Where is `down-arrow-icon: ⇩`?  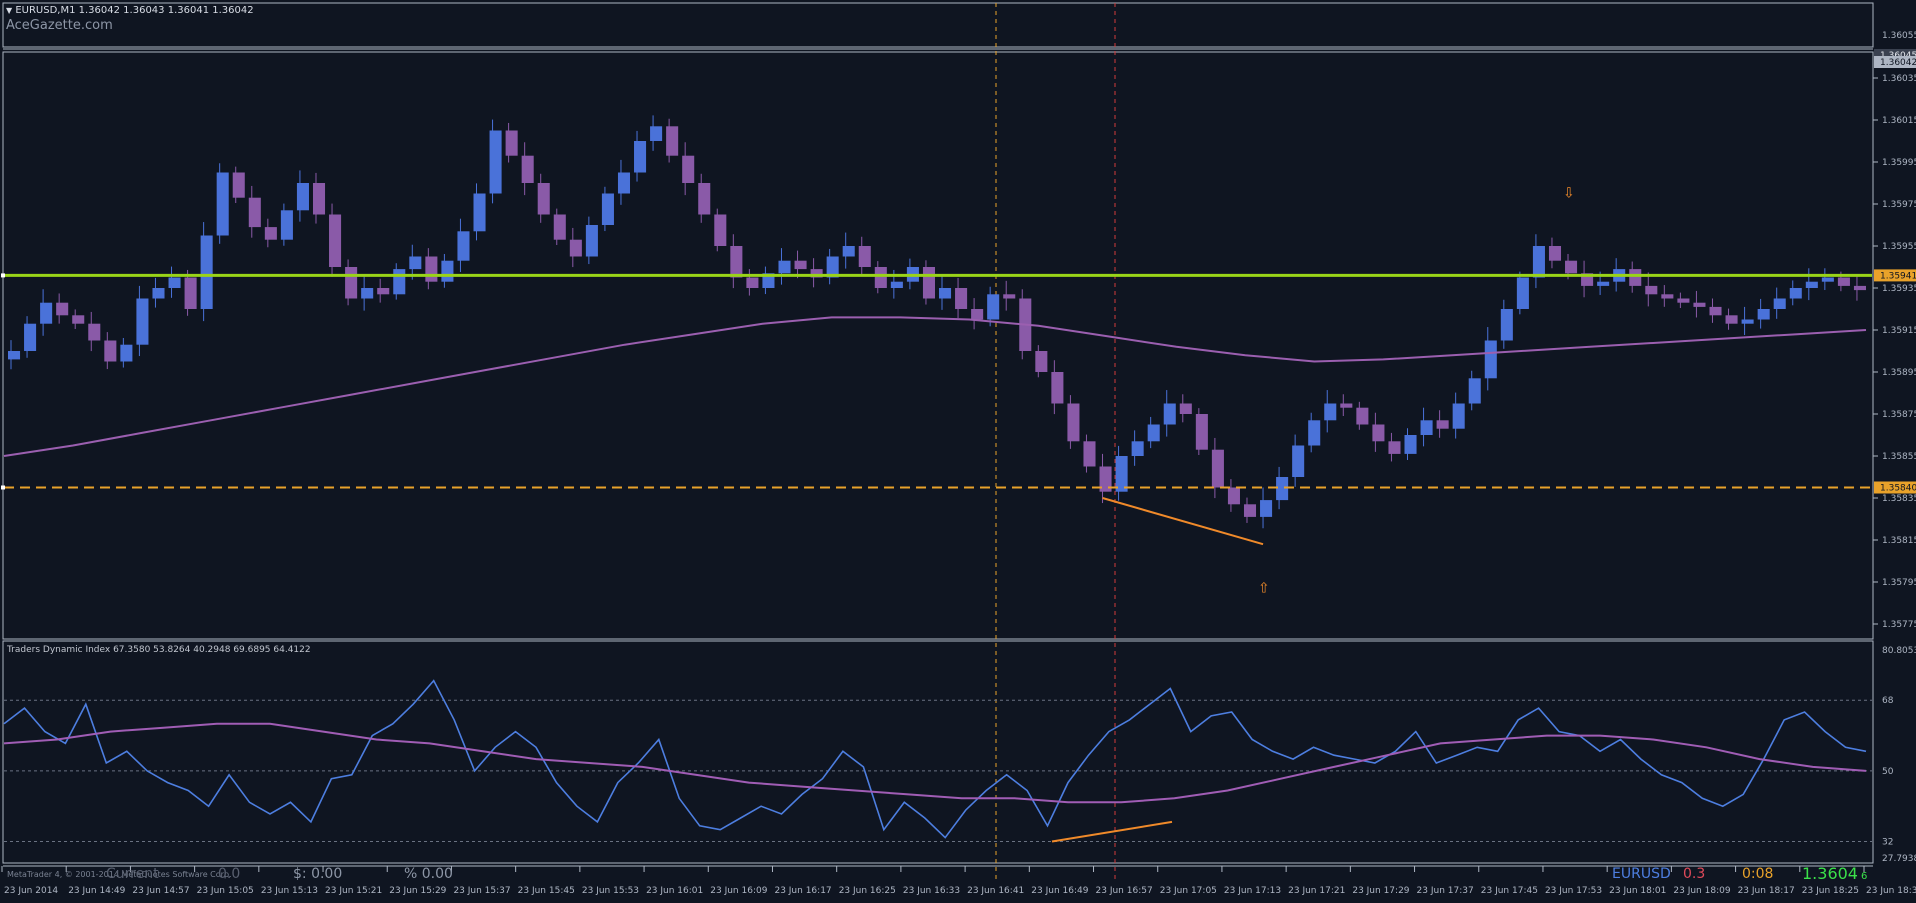 down-arrow-icon: ⇩ is located at coordinates (1569, 194).